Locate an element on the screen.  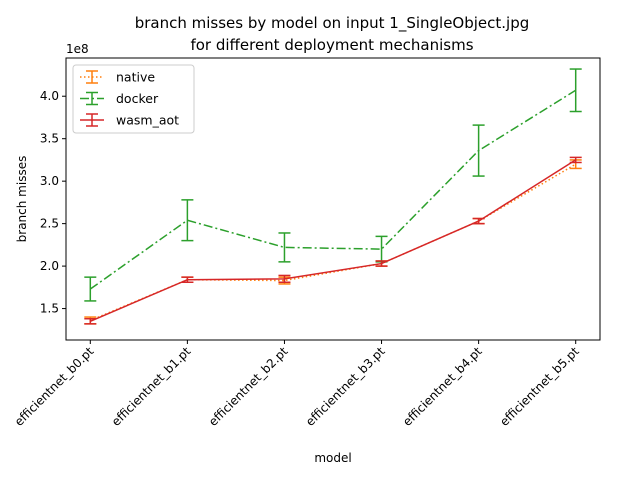
chart-title-line2: for different deployment mechanisms is located at coordinates (331, 45).